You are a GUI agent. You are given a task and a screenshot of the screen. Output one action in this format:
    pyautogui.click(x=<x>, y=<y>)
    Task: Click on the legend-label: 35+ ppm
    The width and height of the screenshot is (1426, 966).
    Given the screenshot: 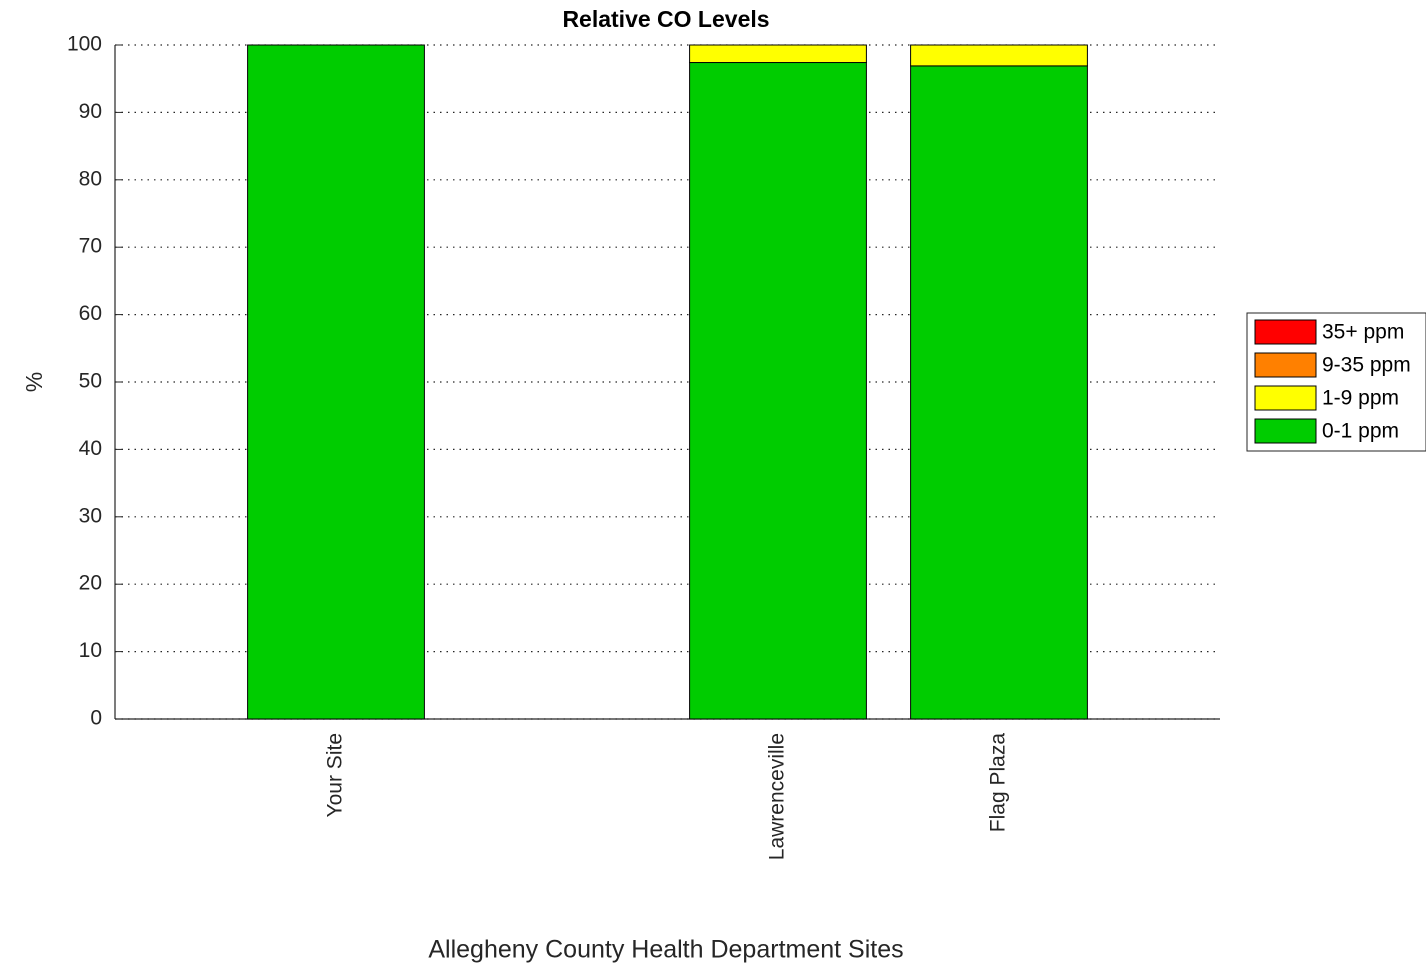 What is the action you would take?
    pyautogui.click(x=1363, y=332)
    